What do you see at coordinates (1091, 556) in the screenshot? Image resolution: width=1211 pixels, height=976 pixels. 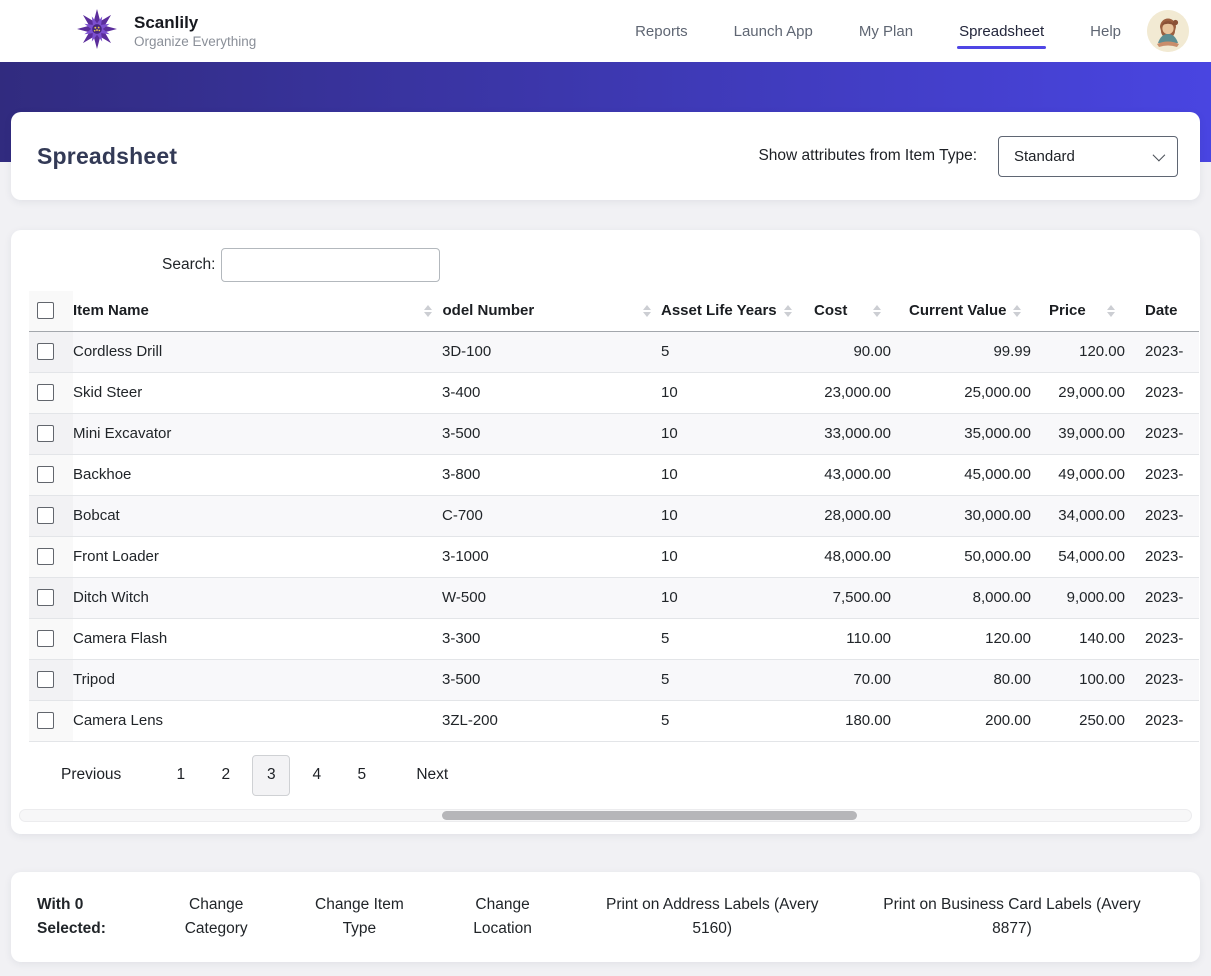 I see `cell-price: 54,000.00` at bounding box center [1091, 556].